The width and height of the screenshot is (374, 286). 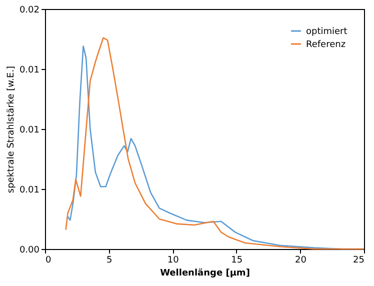 What do you see at coordinates (11, 130) in the screenshot?
I see `y-axis-title: spektrale Strahlstärke [w.E.]` at bounding box center [11, 130].